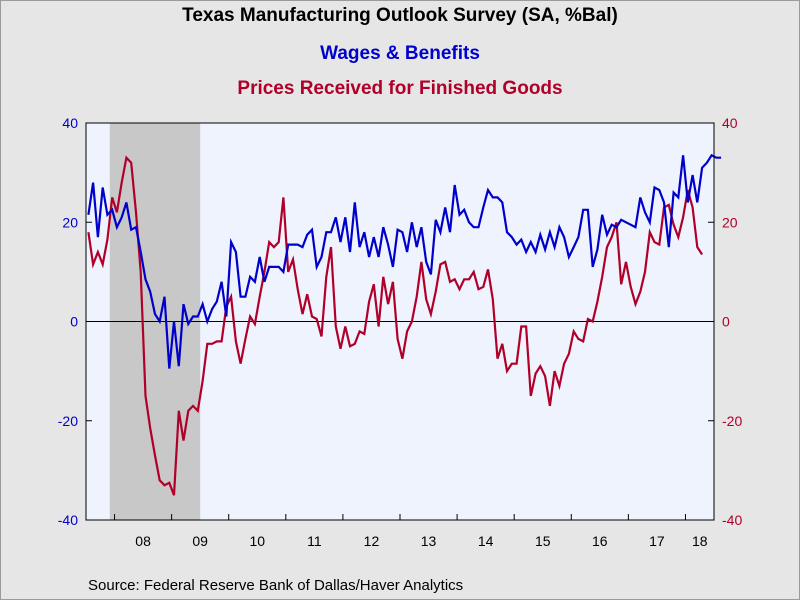 This screenshot has height=600, width=800. What do you see at coordinates (732, 520) in the screenshot?
I see `y-right-tick-label: -40` at bounding box center [732, 520].